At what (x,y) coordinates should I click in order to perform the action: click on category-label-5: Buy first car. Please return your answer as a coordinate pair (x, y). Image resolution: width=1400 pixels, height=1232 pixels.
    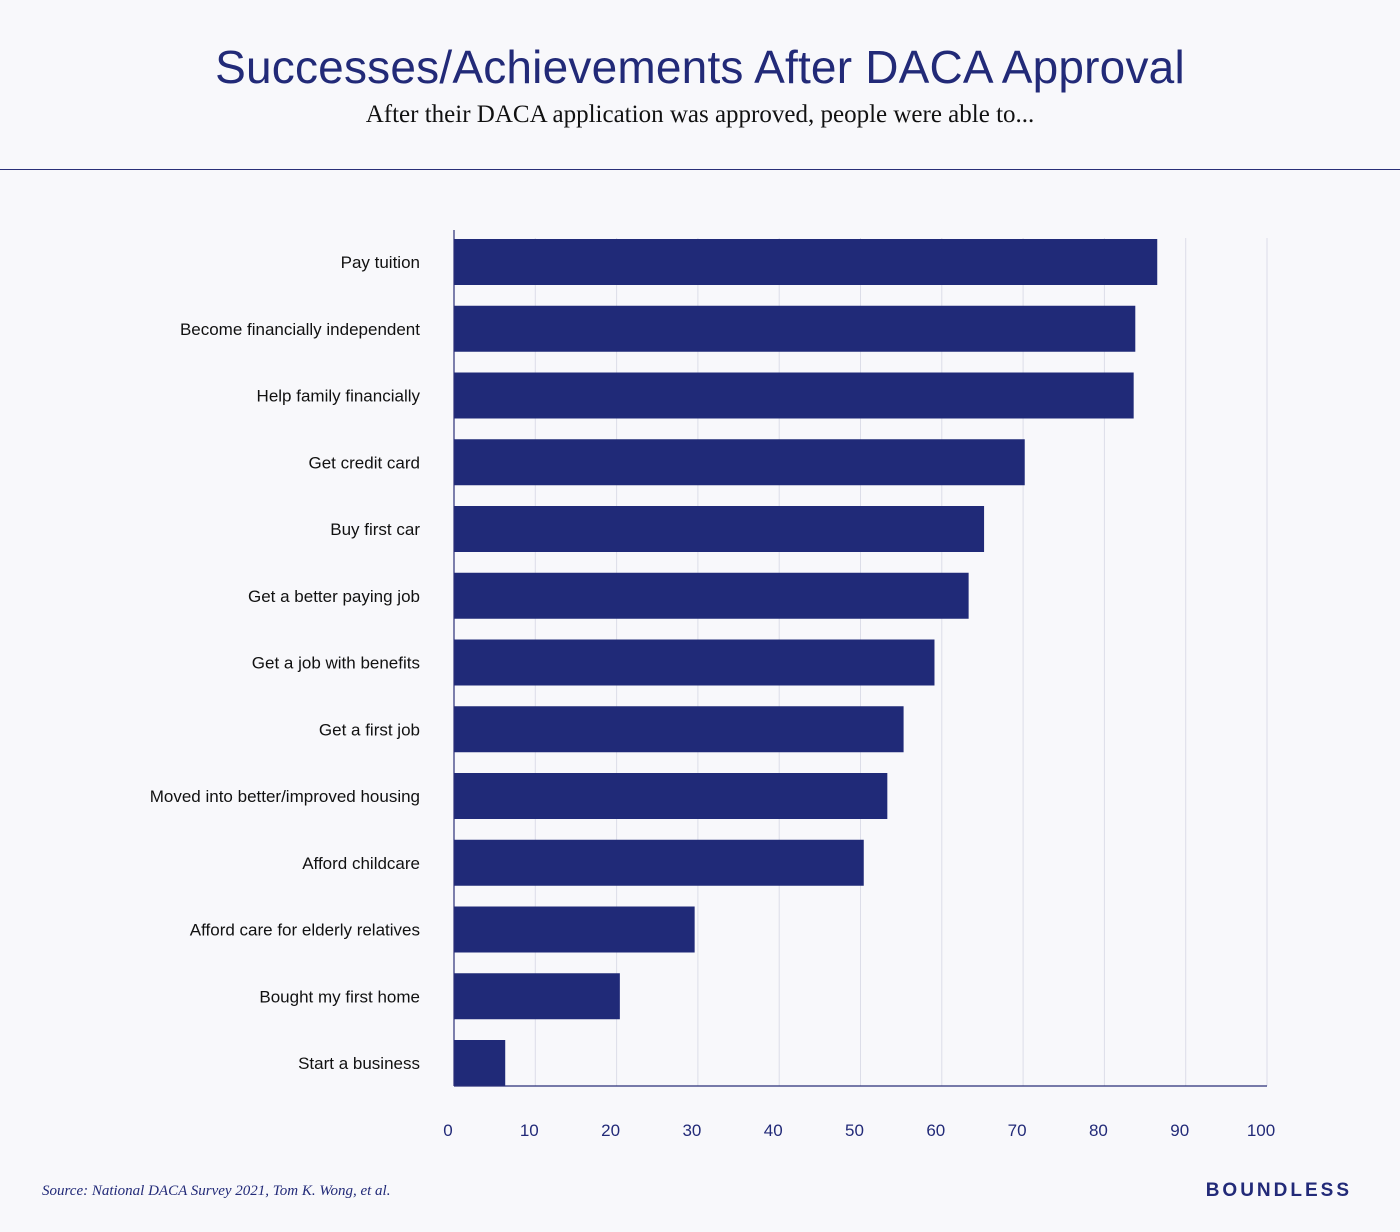
    Looking at the image, I should click on (375, 529).